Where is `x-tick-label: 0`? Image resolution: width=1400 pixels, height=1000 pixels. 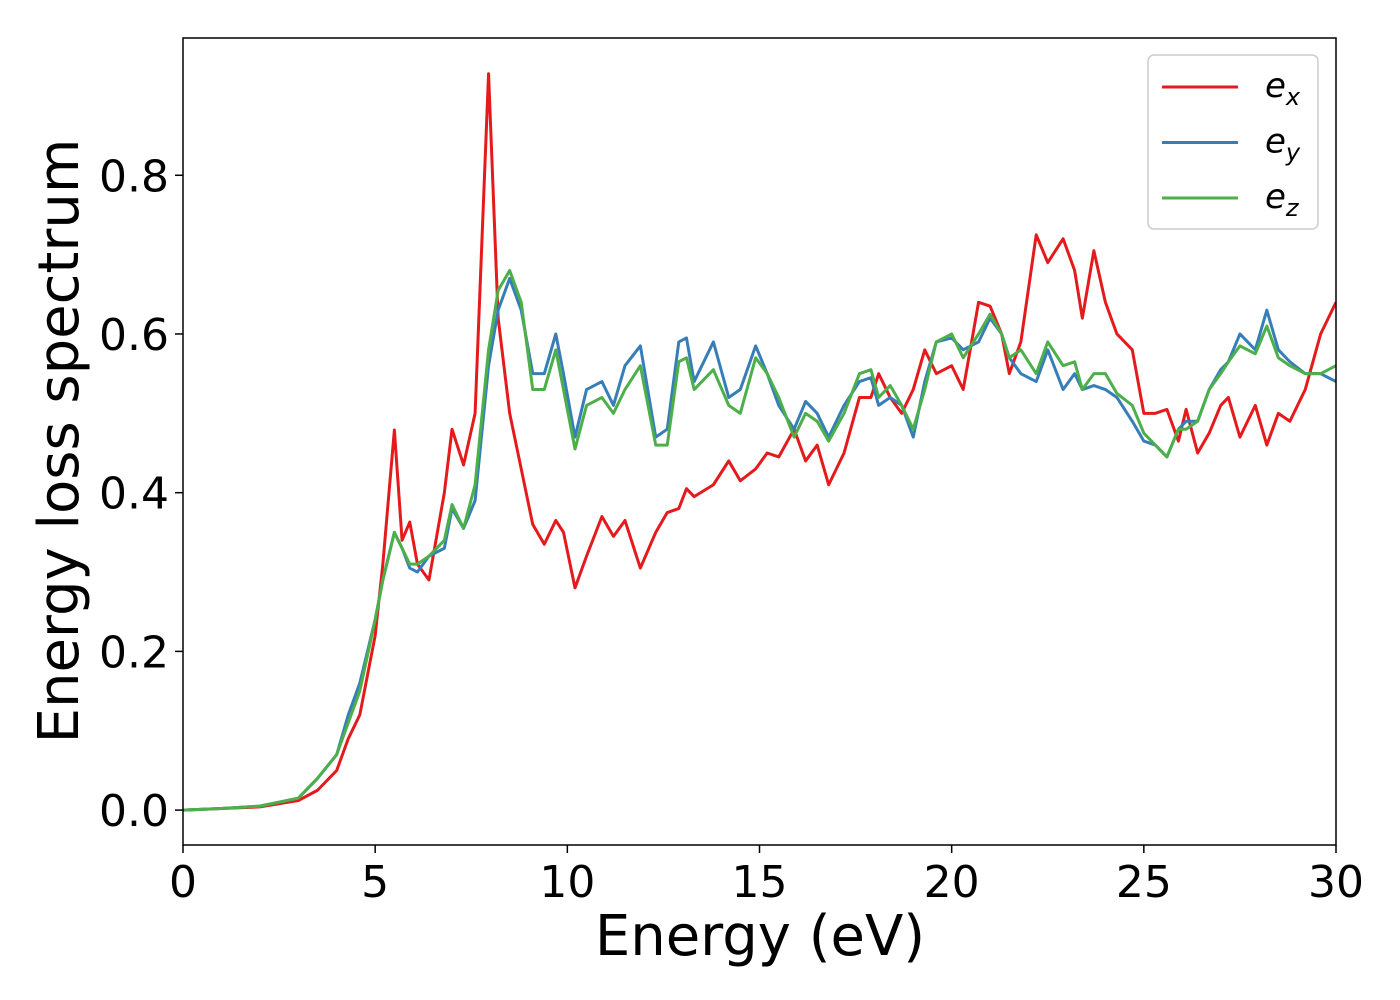
x-tick-label: 0 is located at coordinates (183, 882).